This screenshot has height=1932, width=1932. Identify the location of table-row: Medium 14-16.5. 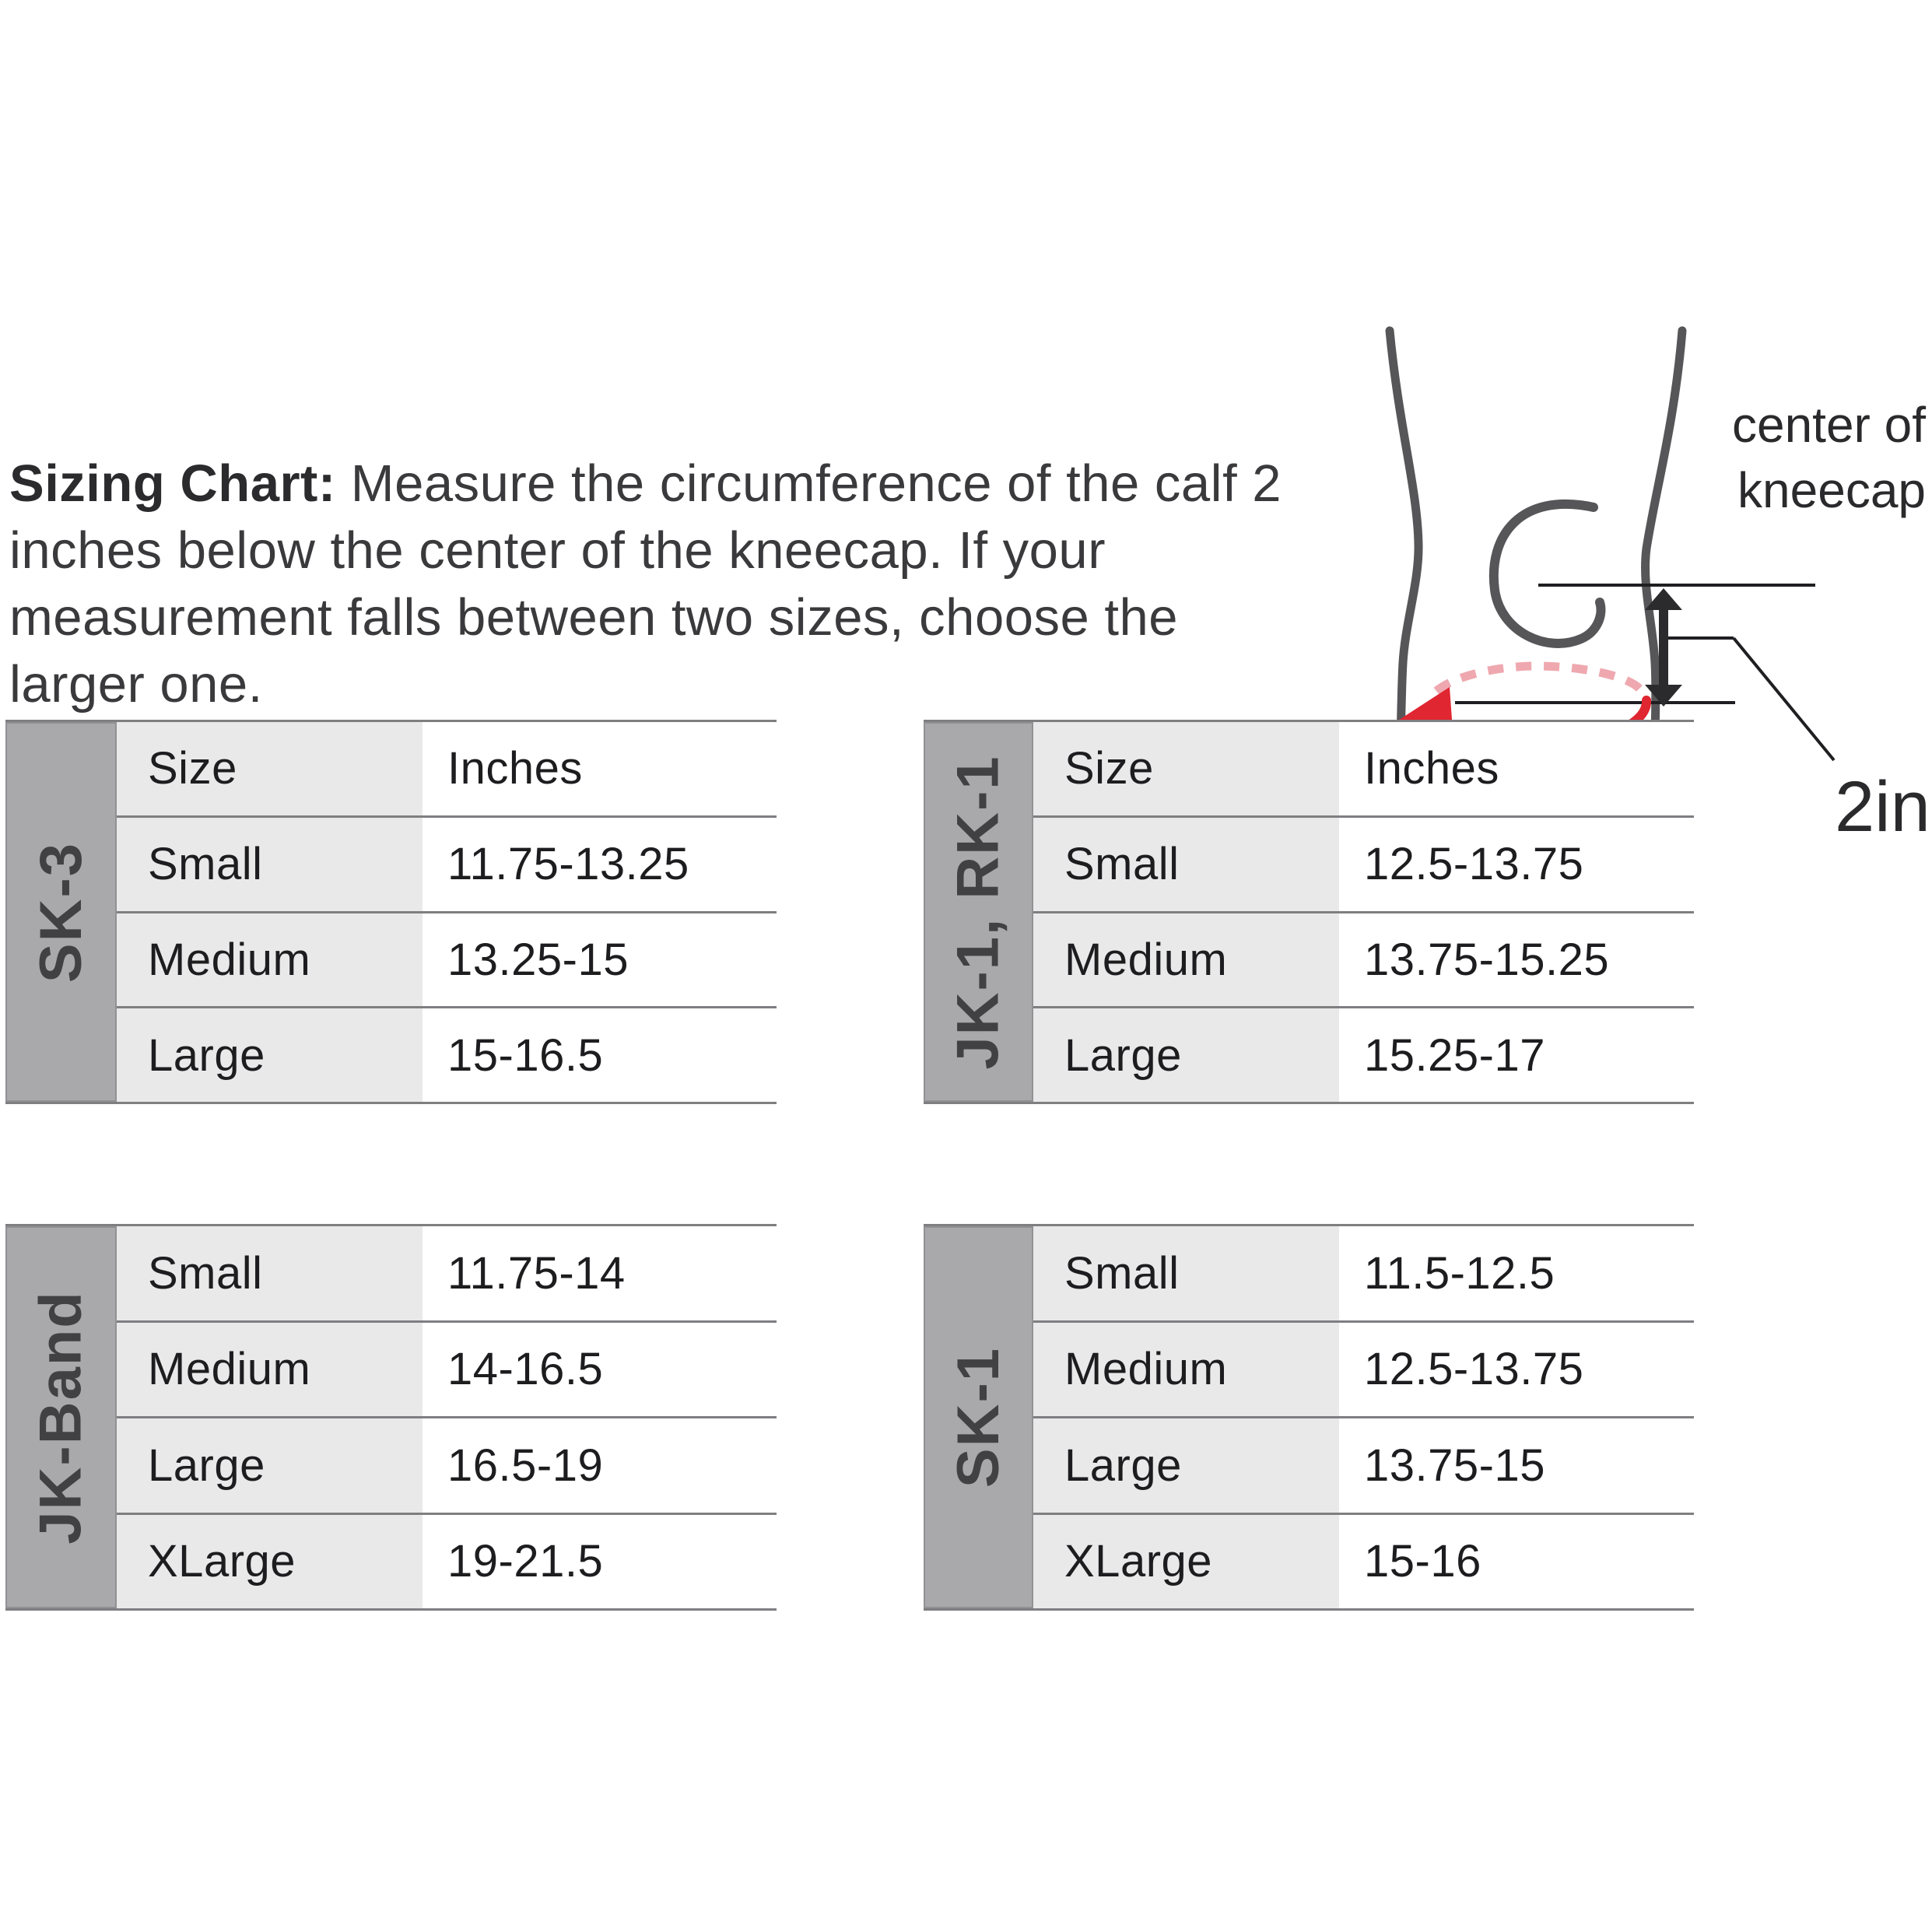
(447, 1368).